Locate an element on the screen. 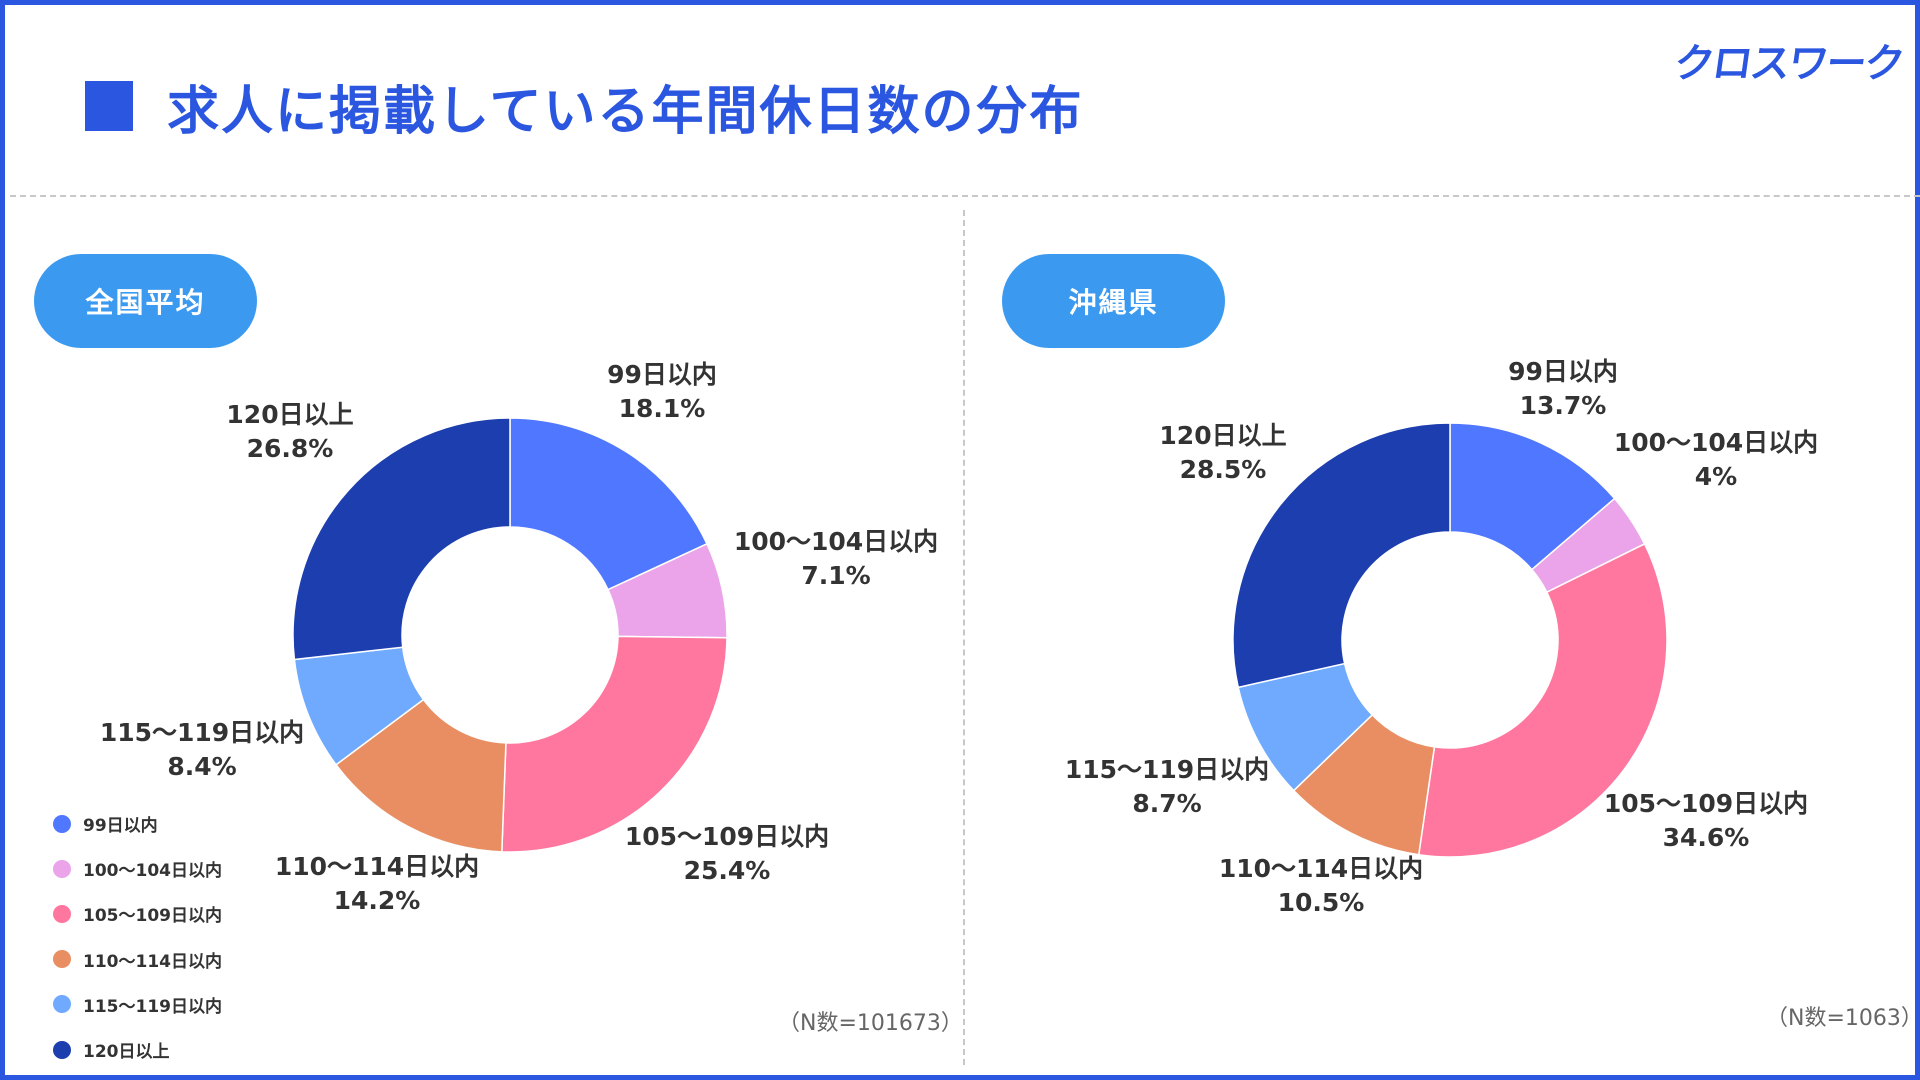 The width and height of the screenshot is (1920, 1080). legend-label: 115〜119日以内 is located at coordinates (152, 1006).